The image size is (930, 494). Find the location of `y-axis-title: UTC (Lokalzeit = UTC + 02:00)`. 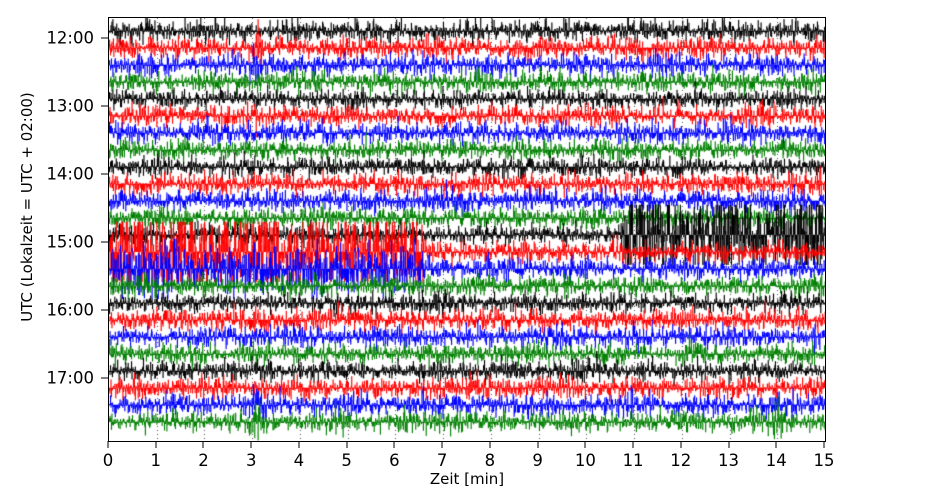

y-axis-title: UTC (Lokalzeit = UTC + 02:00) is located at coordinates (27, 207).